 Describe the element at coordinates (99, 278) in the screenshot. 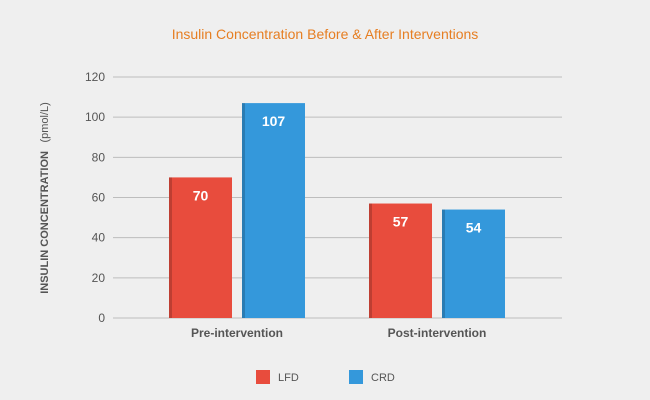

I see `y-tick-label: 20` at that location.